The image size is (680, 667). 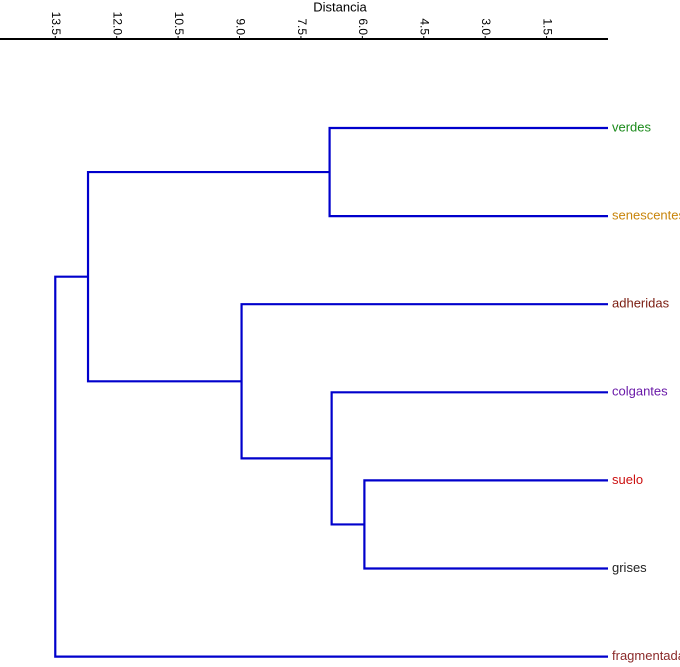 I want to click on x-tick-label: 6.0, so click(x=363, y=26).